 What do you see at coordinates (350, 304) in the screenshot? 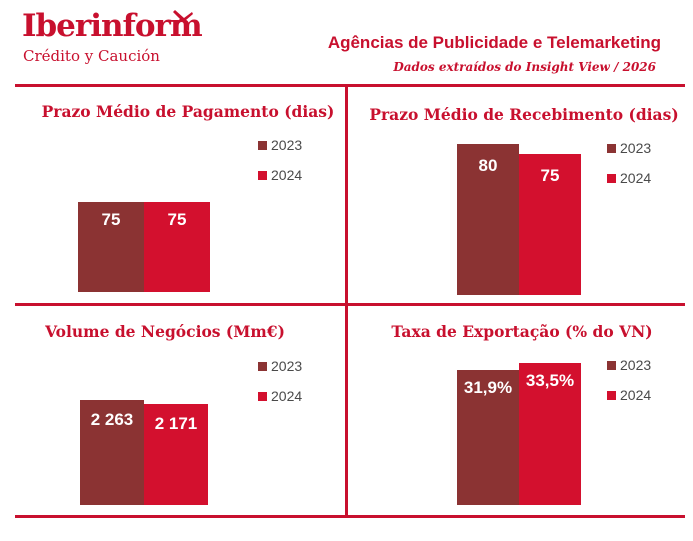
I see `divider-middle` at bounding box center [350, 304].